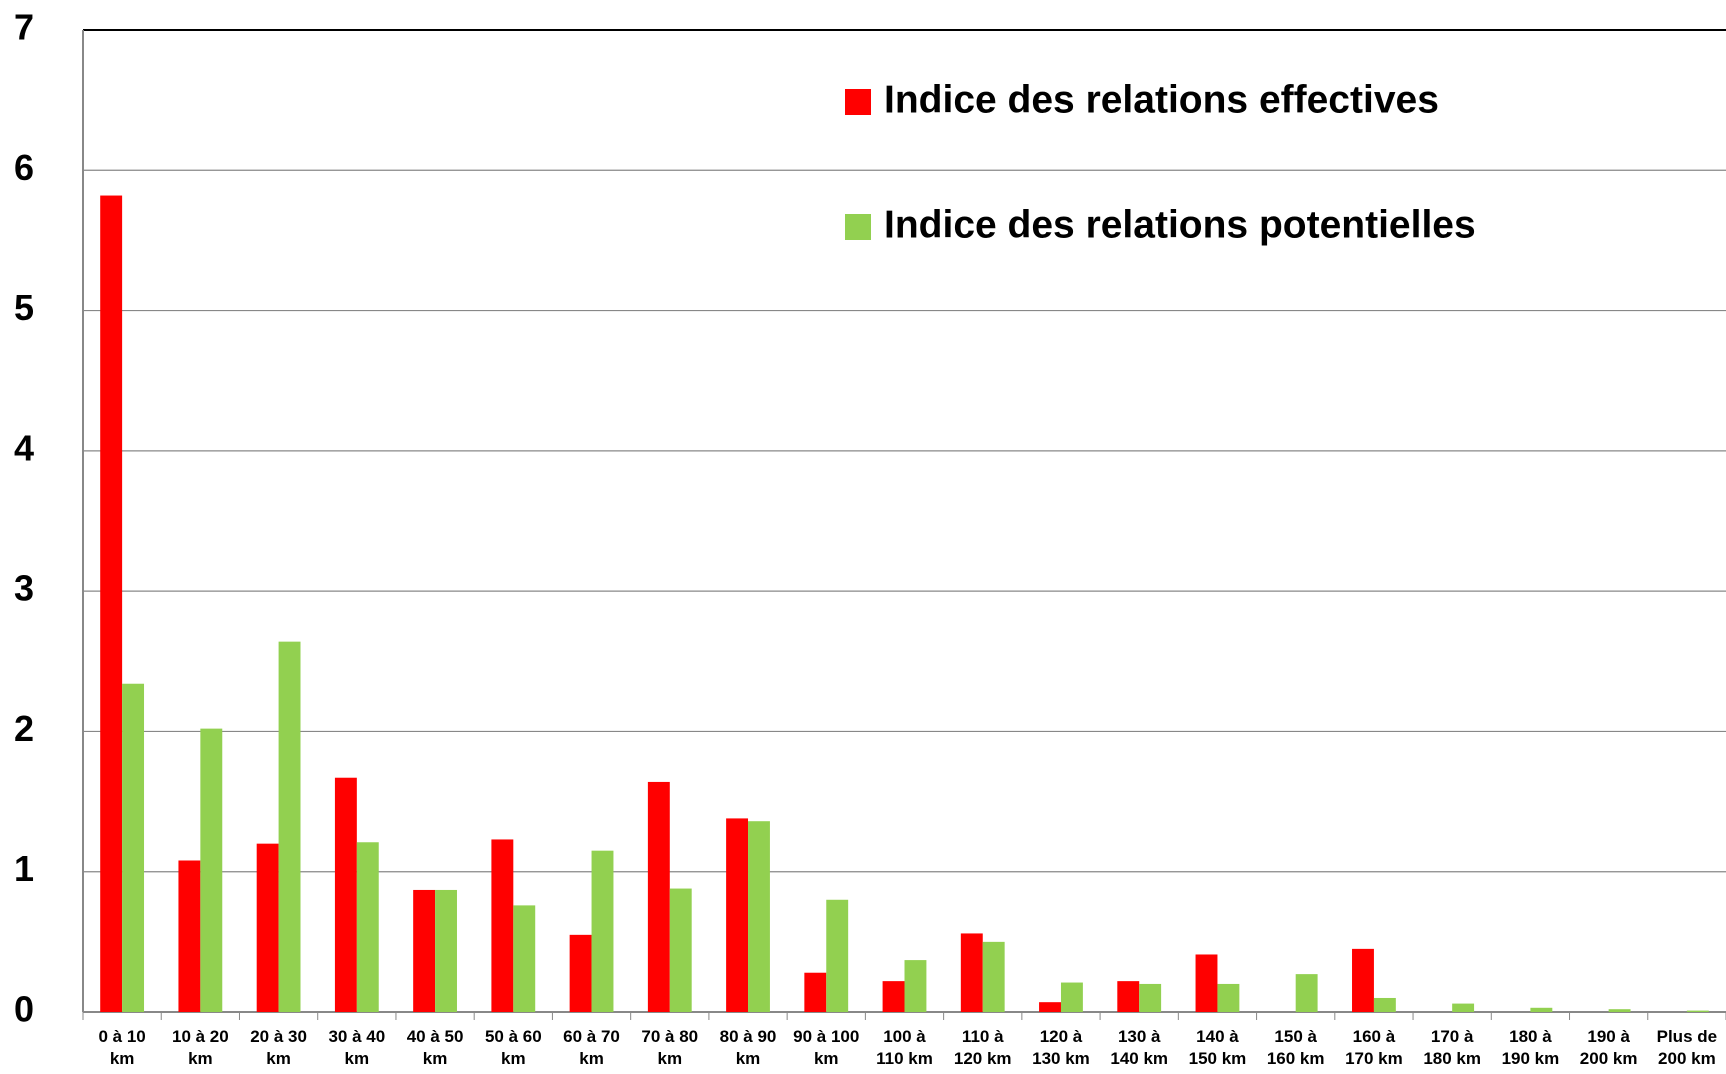 Image resolution: width=1726 pixels, height=1074 pixels. Describe the element at coordinates (24, 868) in the screenshot. I see `y-tick-label: 1` at that location.